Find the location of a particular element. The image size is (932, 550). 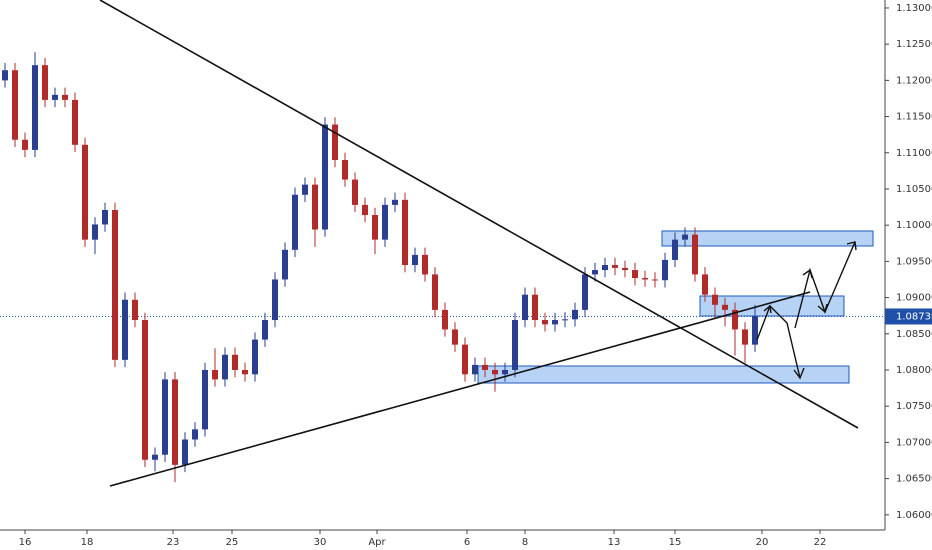

y-tick-label: 1.10500 is located at coordinates (914, 189).